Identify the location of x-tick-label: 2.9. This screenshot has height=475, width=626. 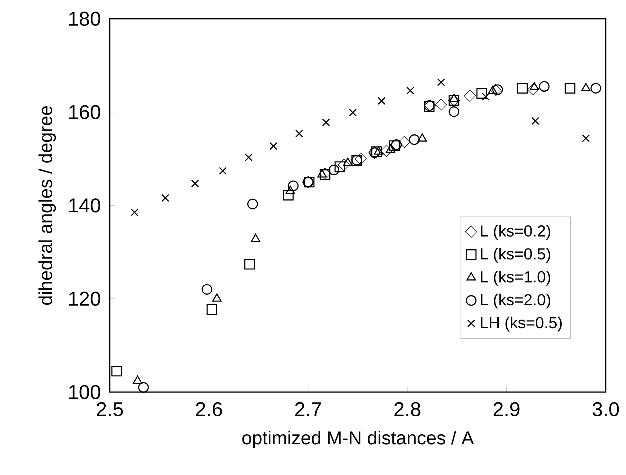
(507, 409).